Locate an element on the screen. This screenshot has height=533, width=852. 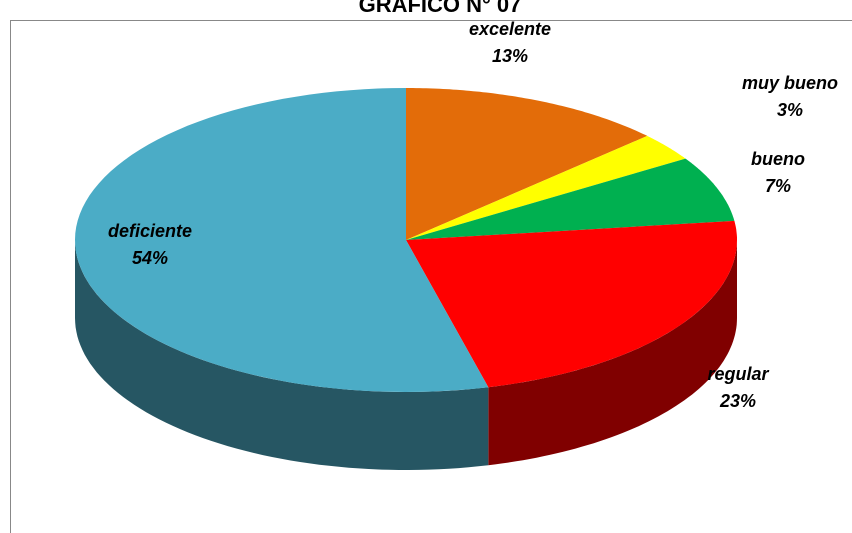
slice-value-label: 23% is located at coordinates (737, 401).